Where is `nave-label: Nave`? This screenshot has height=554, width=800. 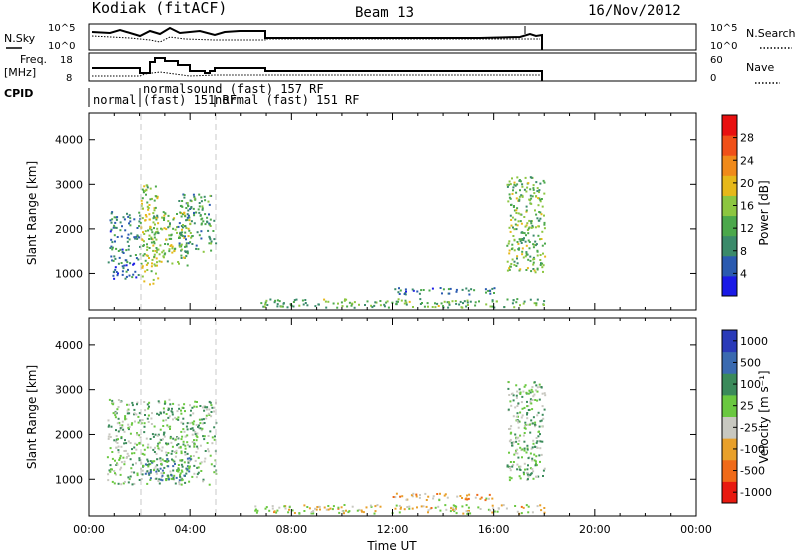 nave-label: Nave is located at coordinates (760, 67).